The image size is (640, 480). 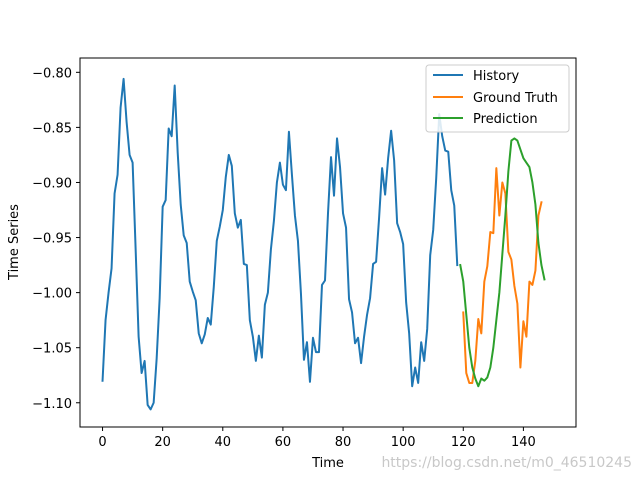 What do you see at coordinates (52, 404) in the screenshot?
I see `y-tick-label: −1.10` at bounding box center [52, 404].